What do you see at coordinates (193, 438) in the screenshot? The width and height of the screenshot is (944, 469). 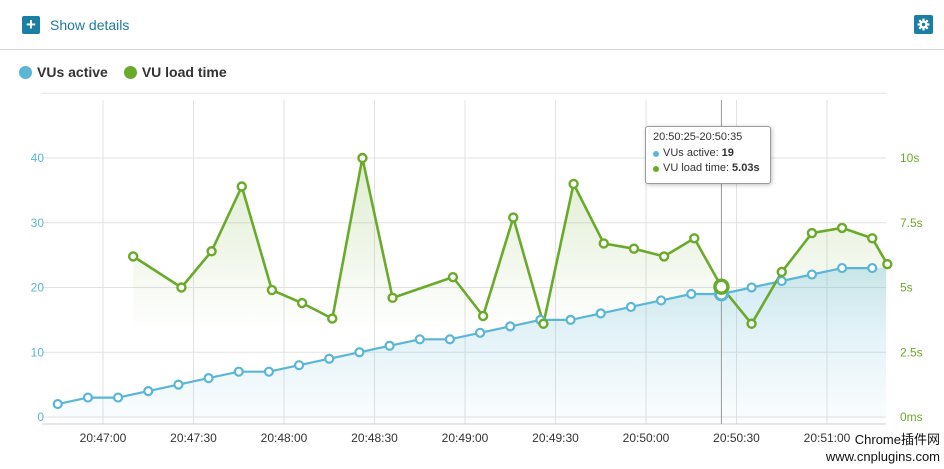 I see `x-tick-label: 20:47:30` at bounding box center [193, 438].